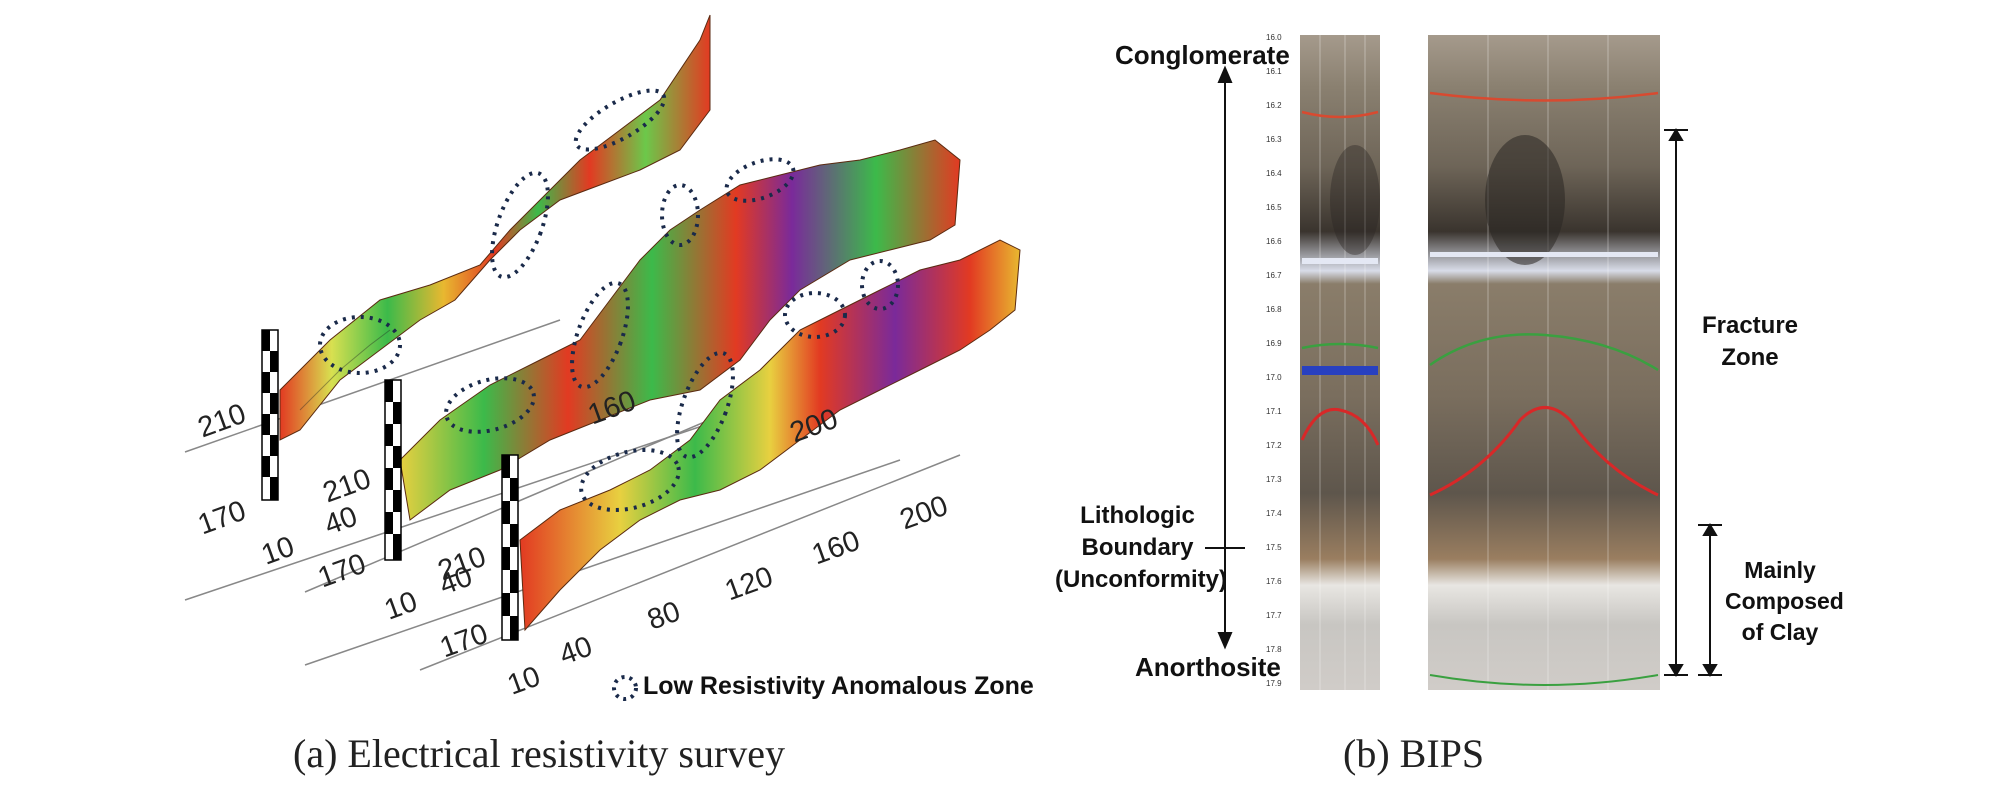 Image resolution: width=2008 pixels, height=785 pixels. I want to click on panel-a-caption: (a) Electrical resistivity survey, so click(539, 753).